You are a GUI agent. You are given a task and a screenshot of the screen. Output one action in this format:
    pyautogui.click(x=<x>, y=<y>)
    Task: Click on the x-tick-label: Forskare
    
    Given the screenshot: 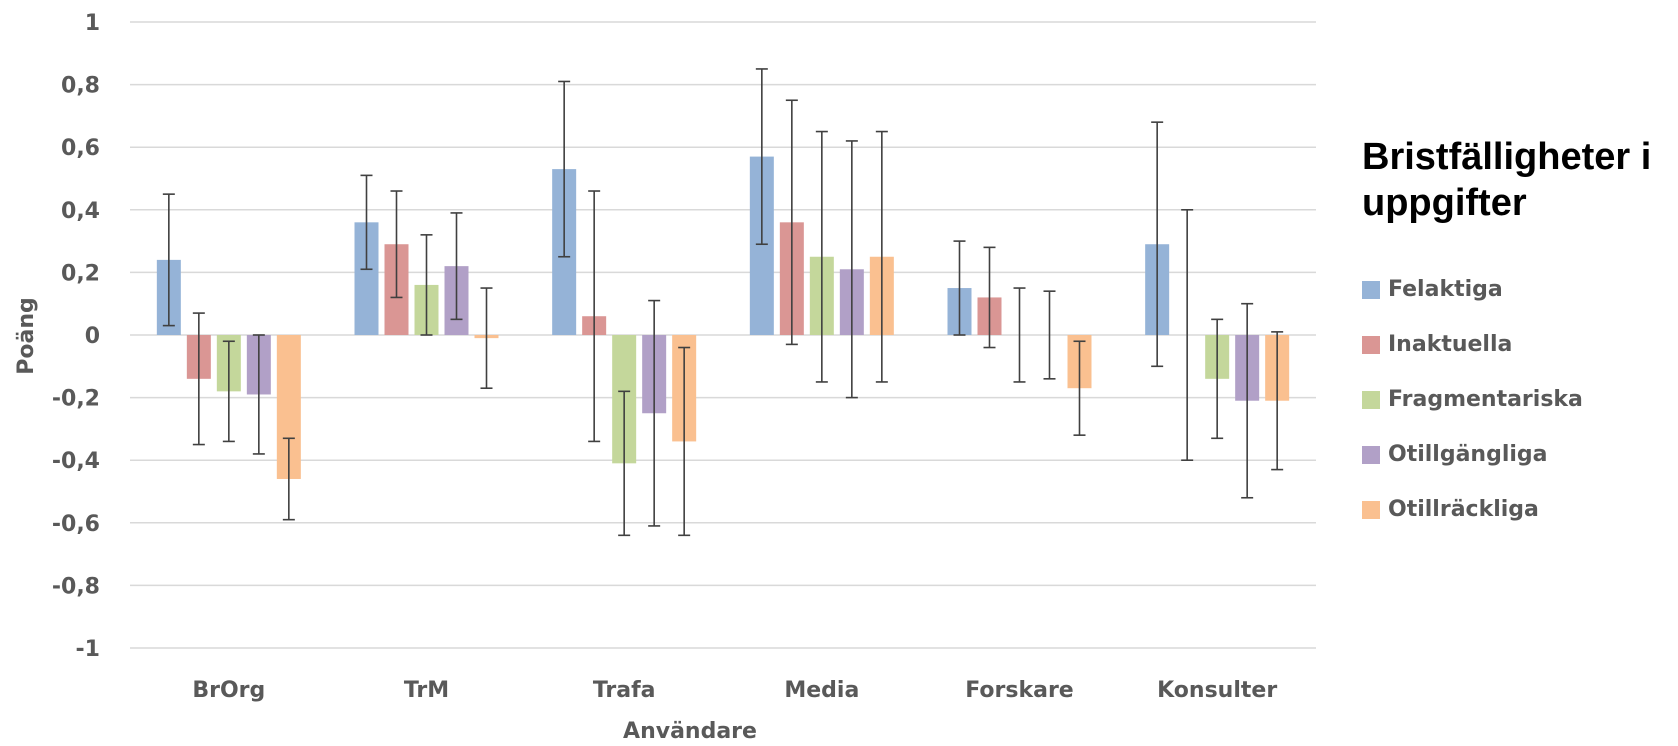 What is the action you would take?
    pyautogui.click(x=1019, y=690)
    